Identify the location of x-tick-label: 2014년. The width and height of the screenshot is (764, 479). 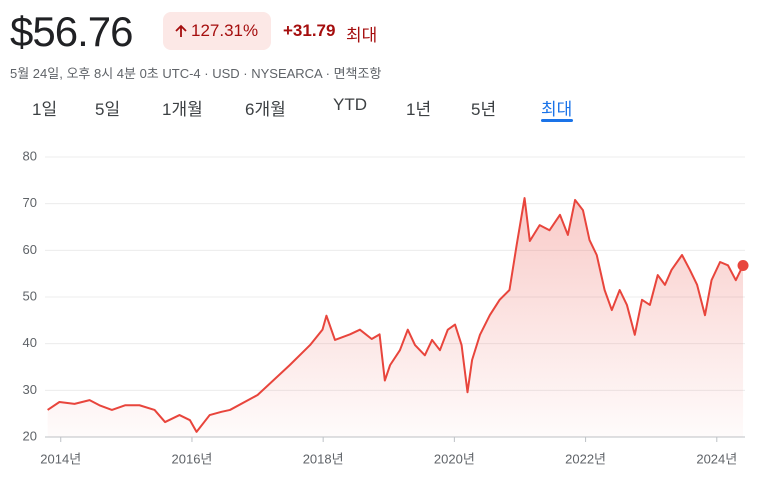
(60, 458).